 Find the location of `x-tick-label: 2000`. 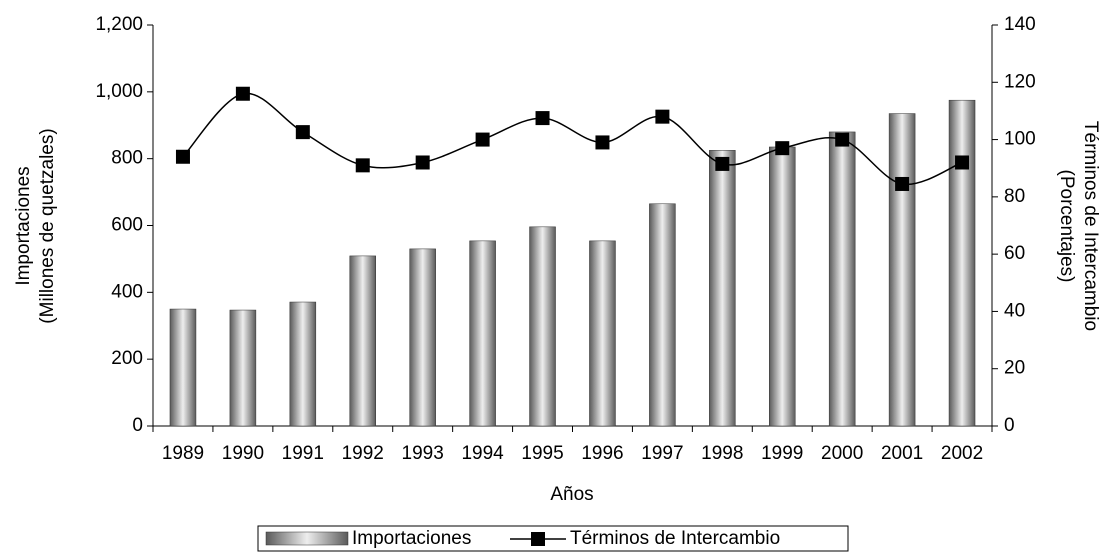

x-tick-label: 2000 is located at coordinates (842, 453).